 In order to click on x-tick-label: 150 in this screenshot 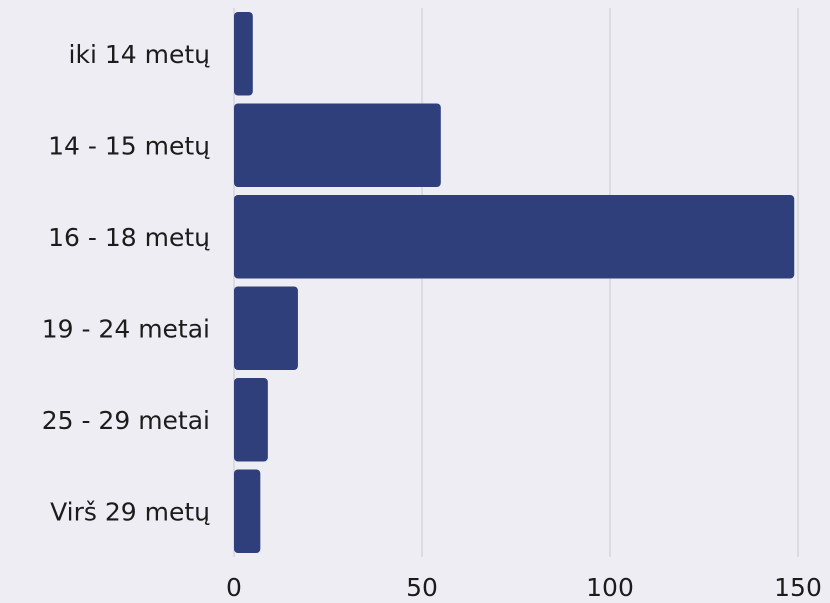, I will do `click(798, 587)`.